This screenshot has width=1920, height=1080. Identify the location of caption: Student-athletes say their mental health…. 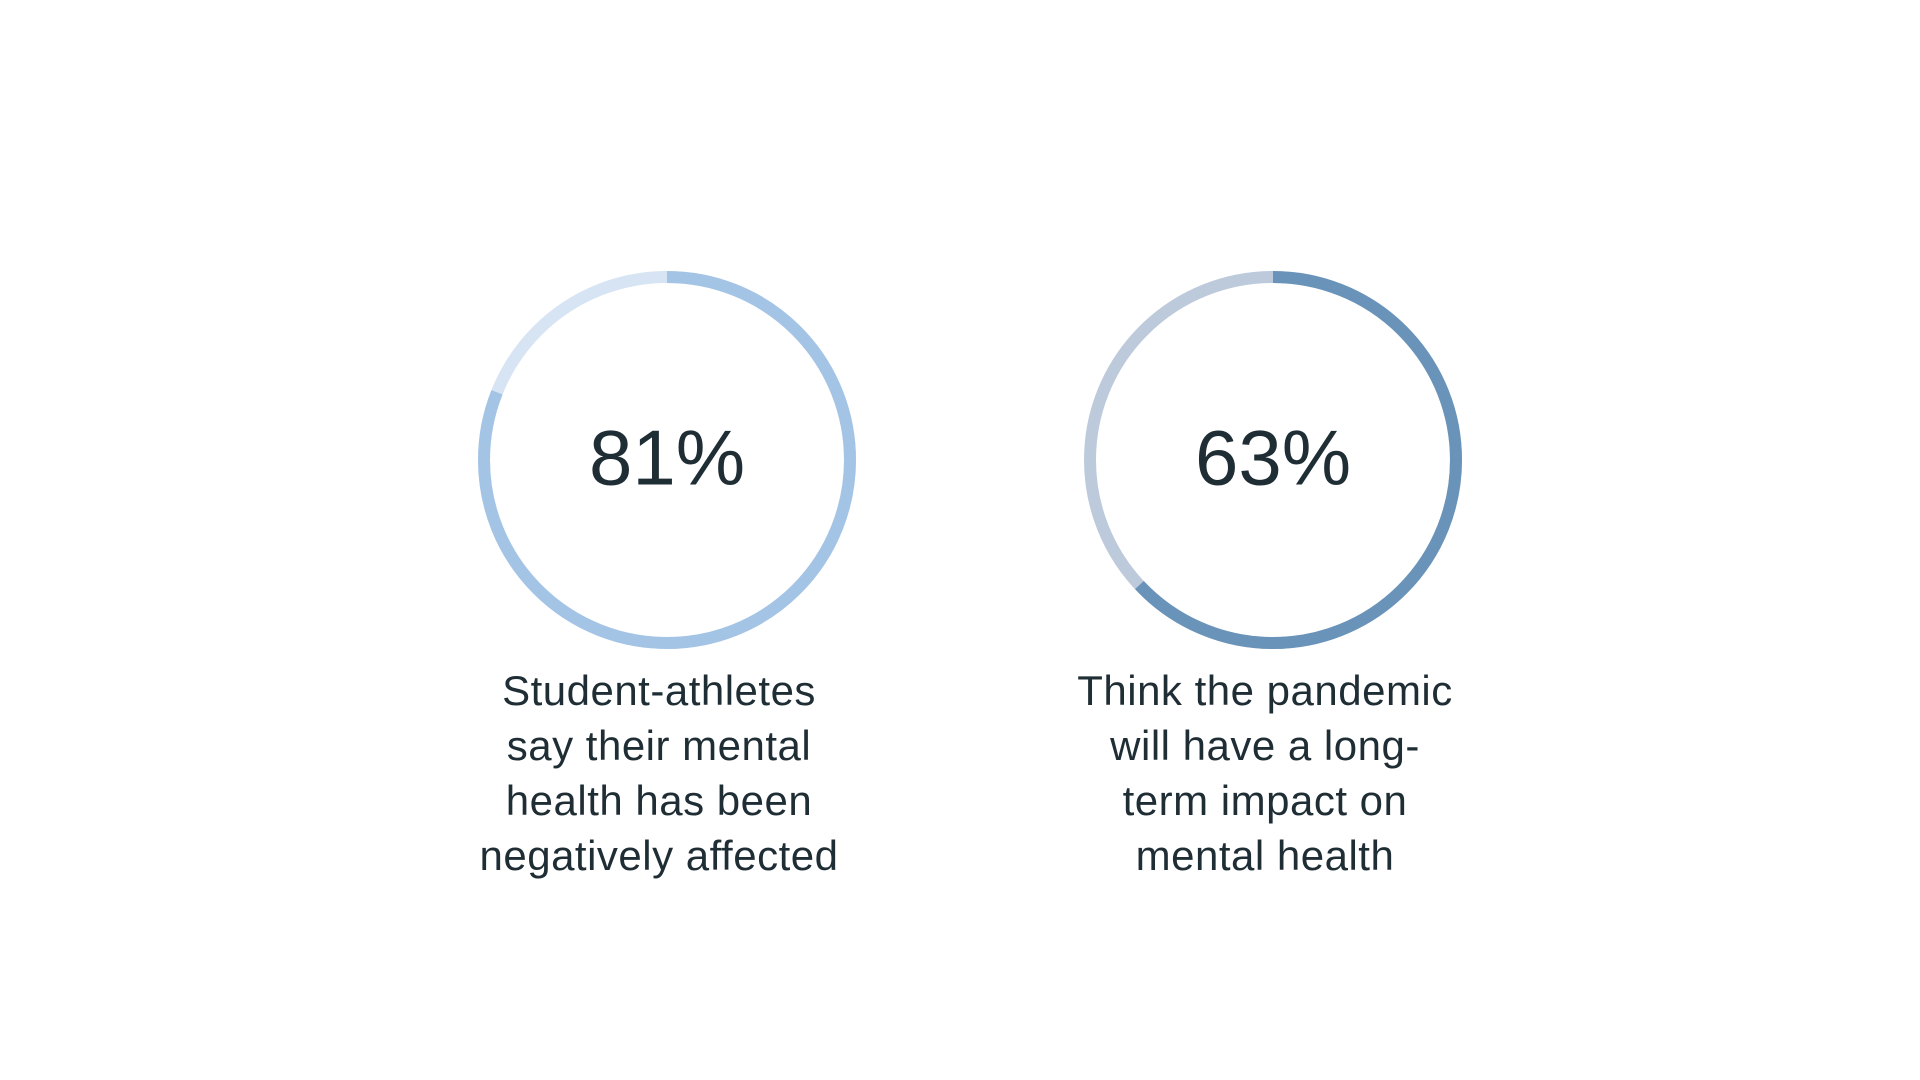
(659, 773).